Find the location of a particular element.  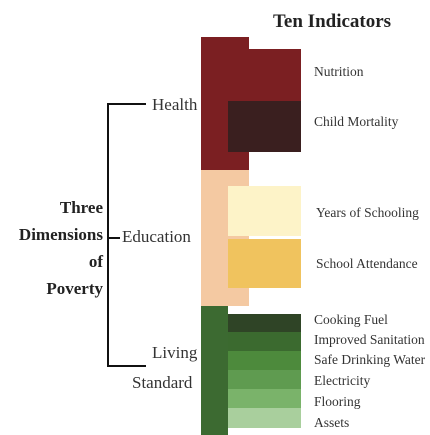

indicator-block-child-mortality is located at coordinates (264, 126).